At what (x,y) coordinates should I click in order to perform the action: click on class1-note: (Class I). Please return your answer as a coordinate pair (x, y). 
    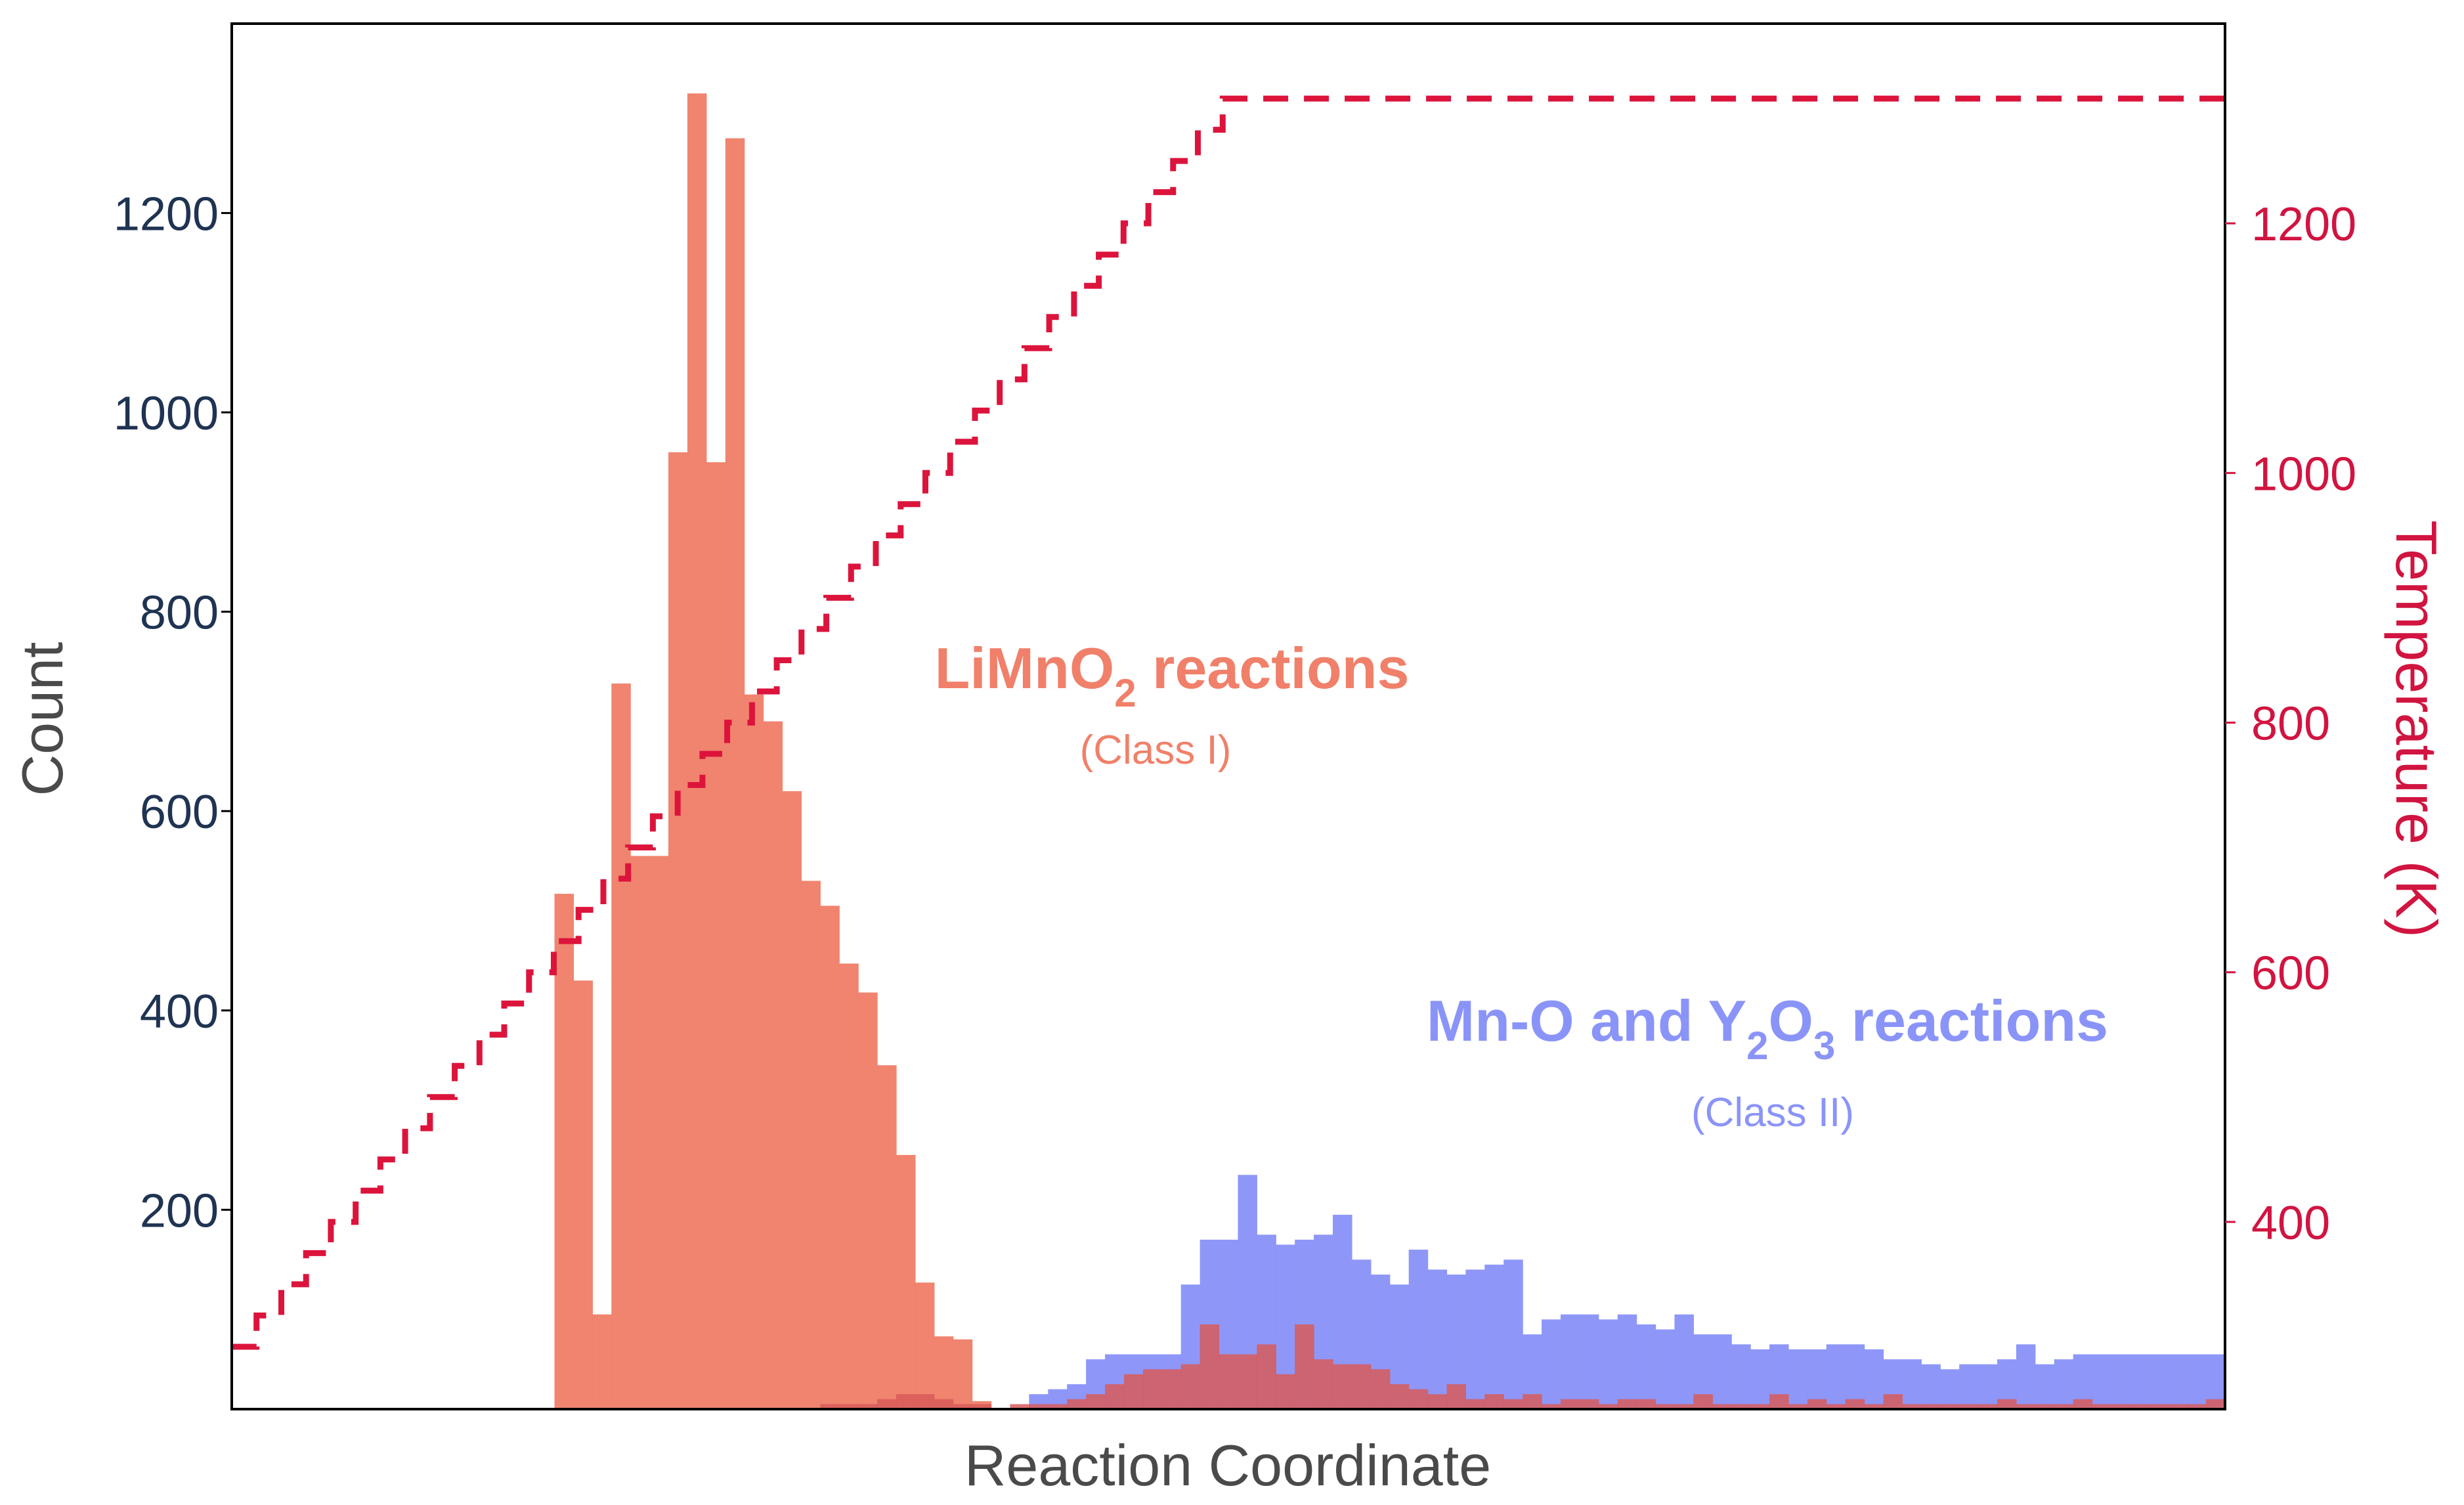
    Looking at the image, I should click on (1156, 750).